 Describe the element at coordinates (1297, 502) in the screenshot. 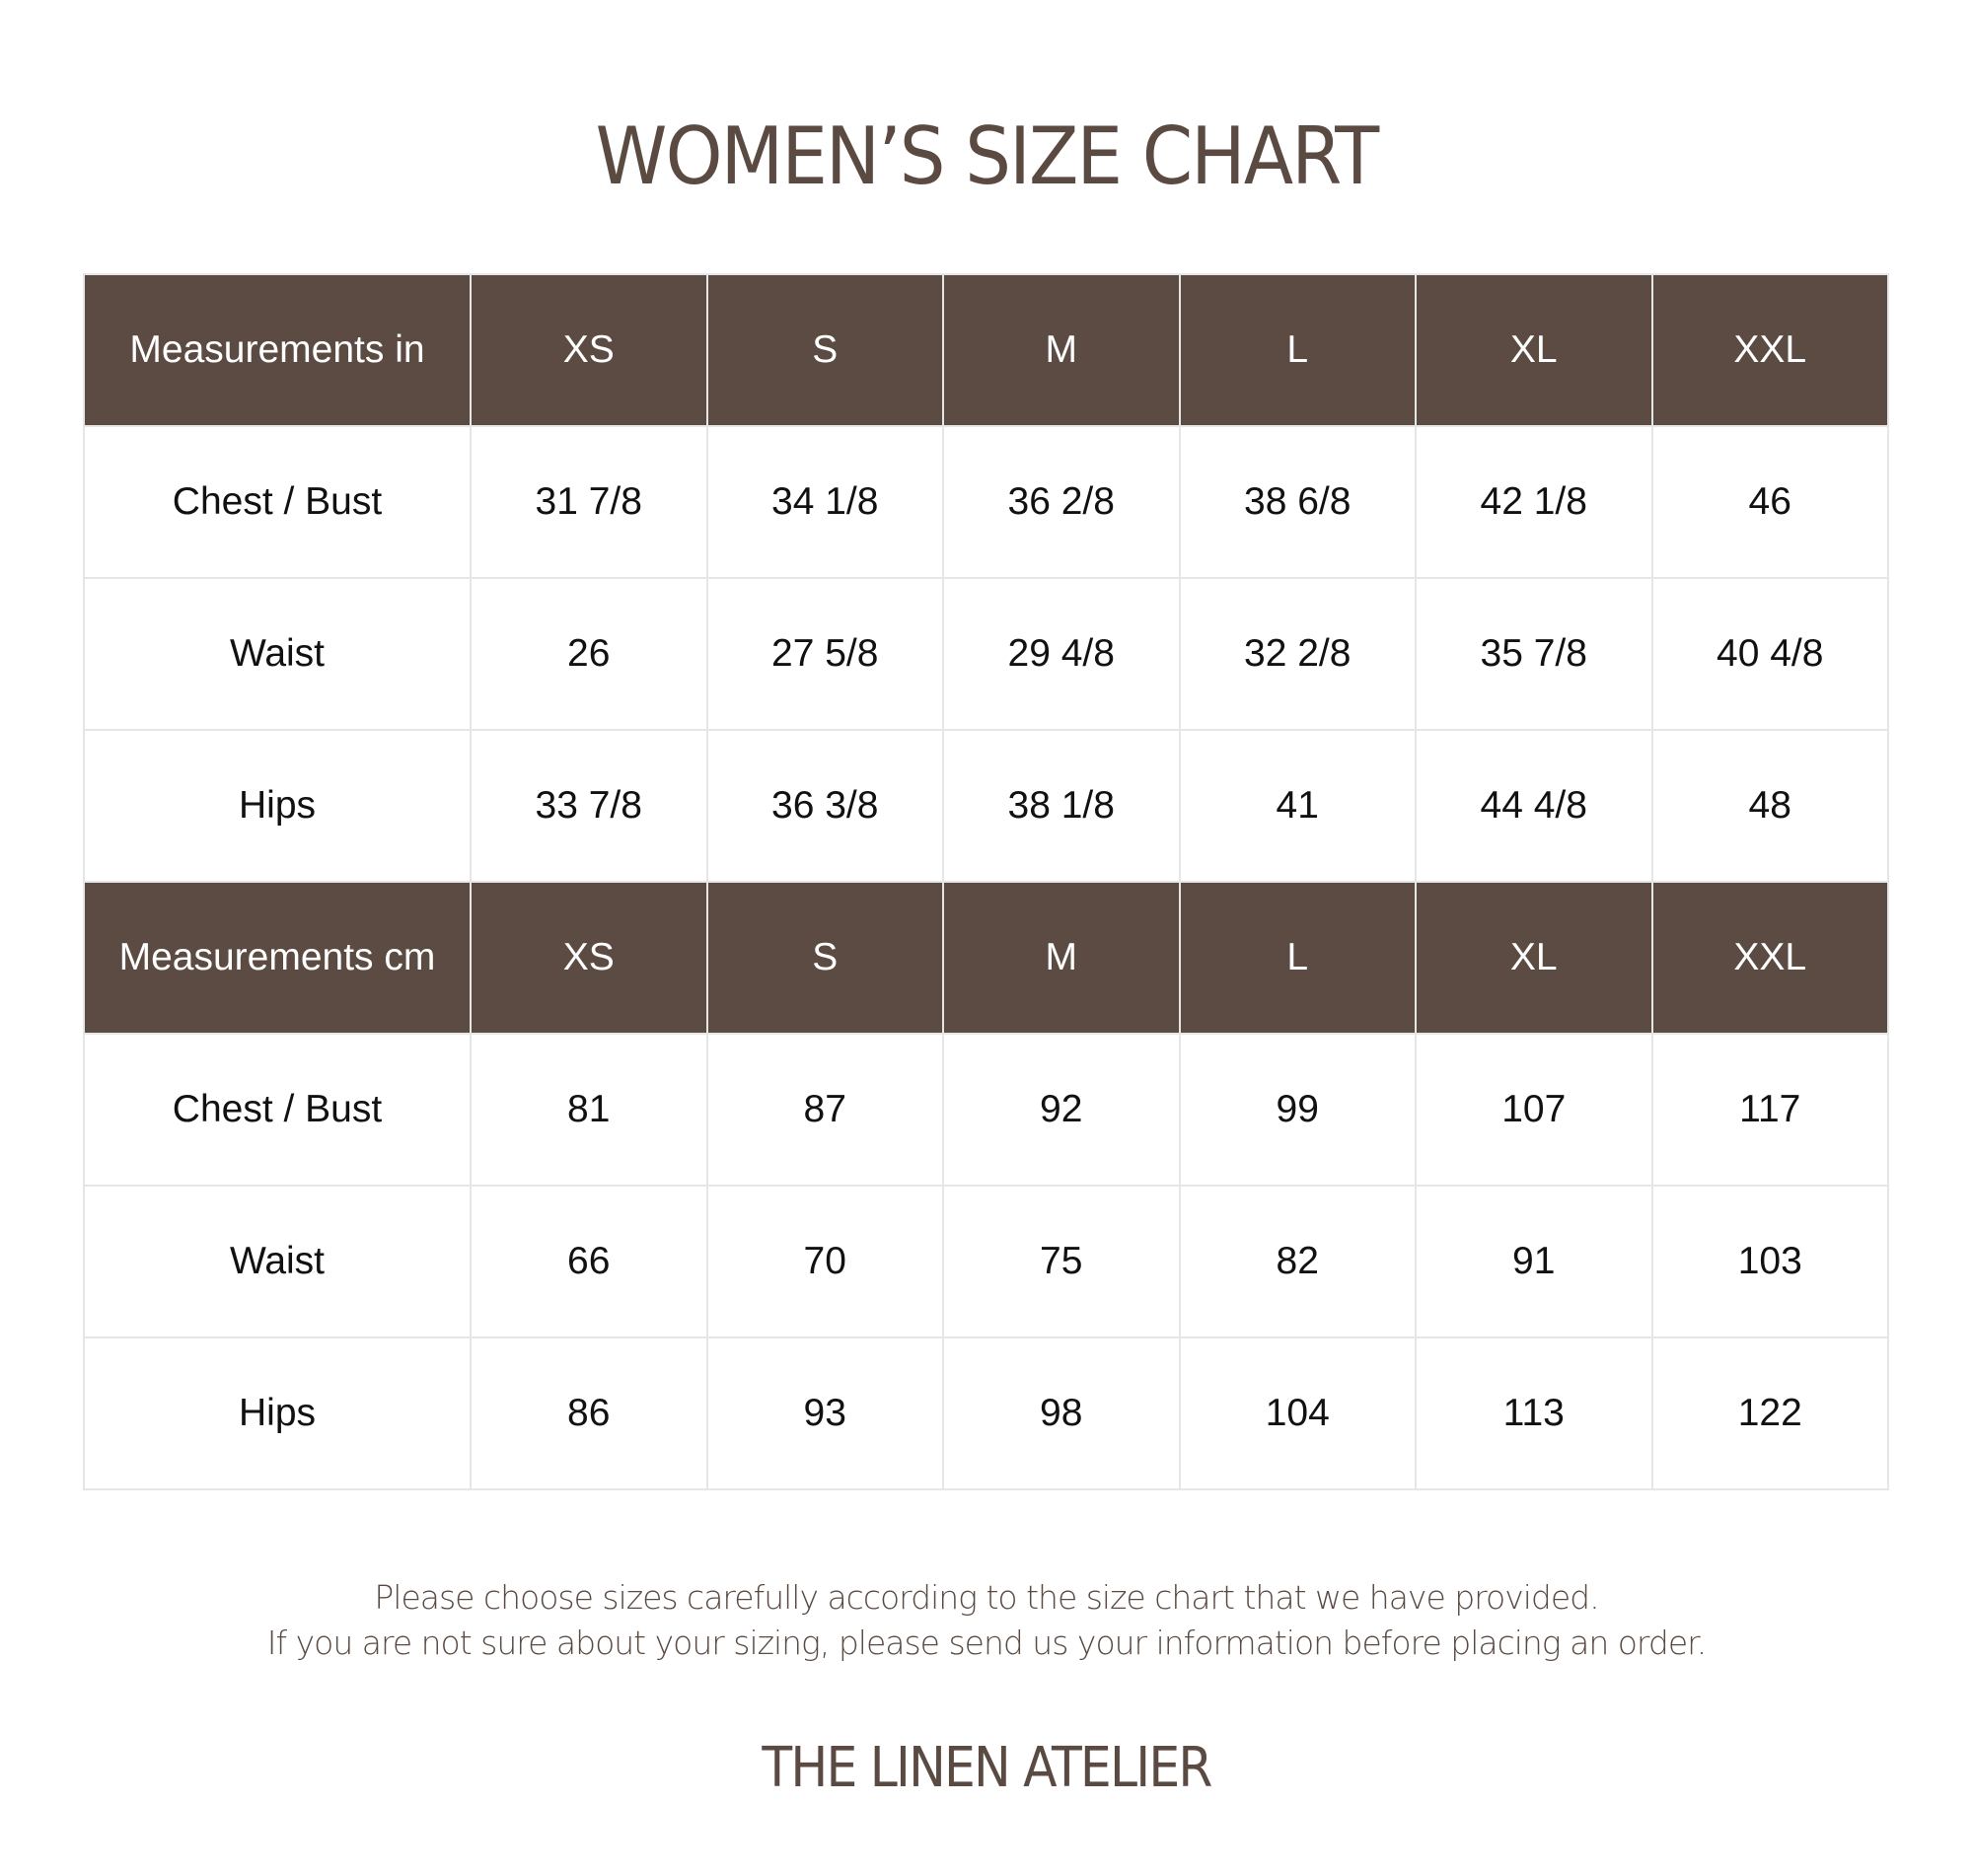

I see `measurement-cell: 38 6/8` at that location.